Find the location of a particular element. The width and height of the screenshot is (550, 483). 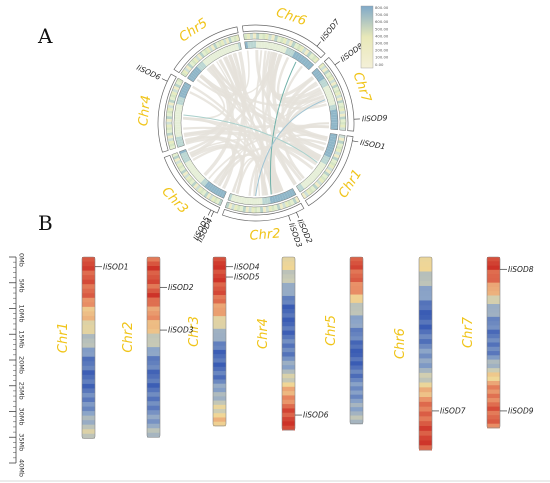

chromosome-chr1: Chr1 is located at coordinates (76, 347).